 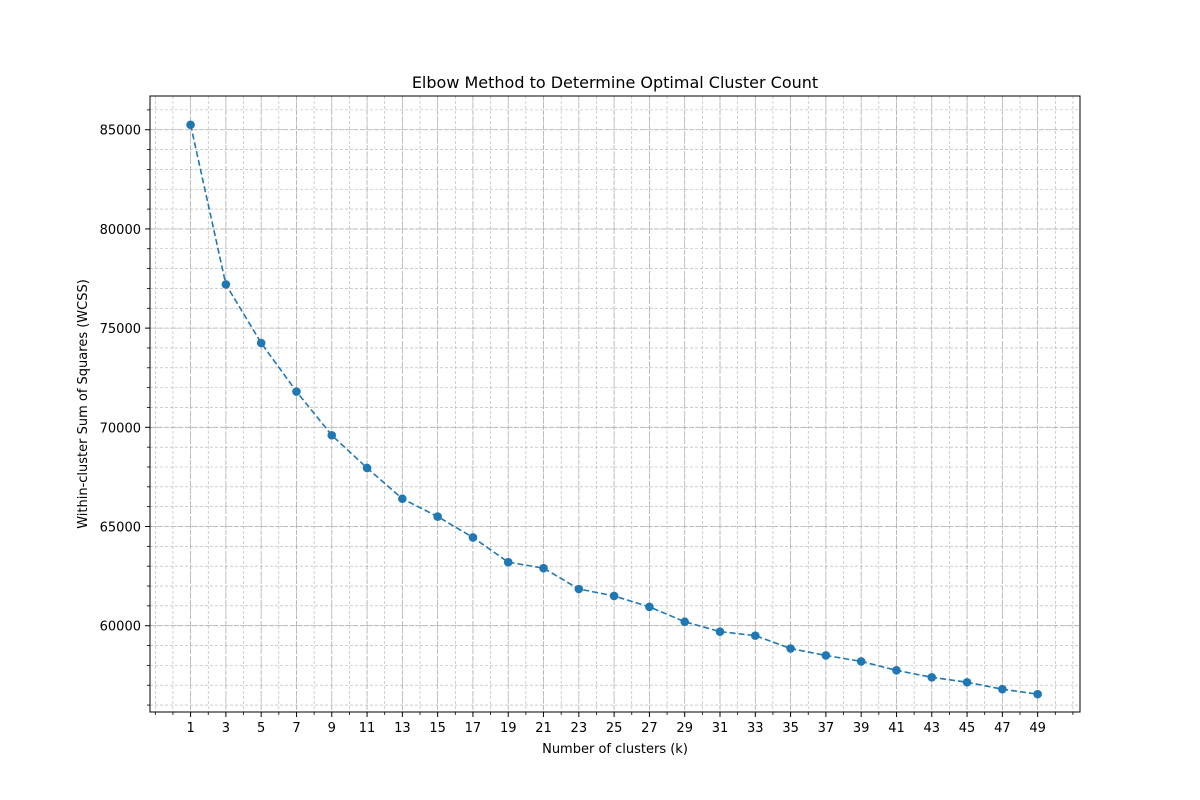 I want to click on y-tick-label: 65000, so click(x=120, y=528).